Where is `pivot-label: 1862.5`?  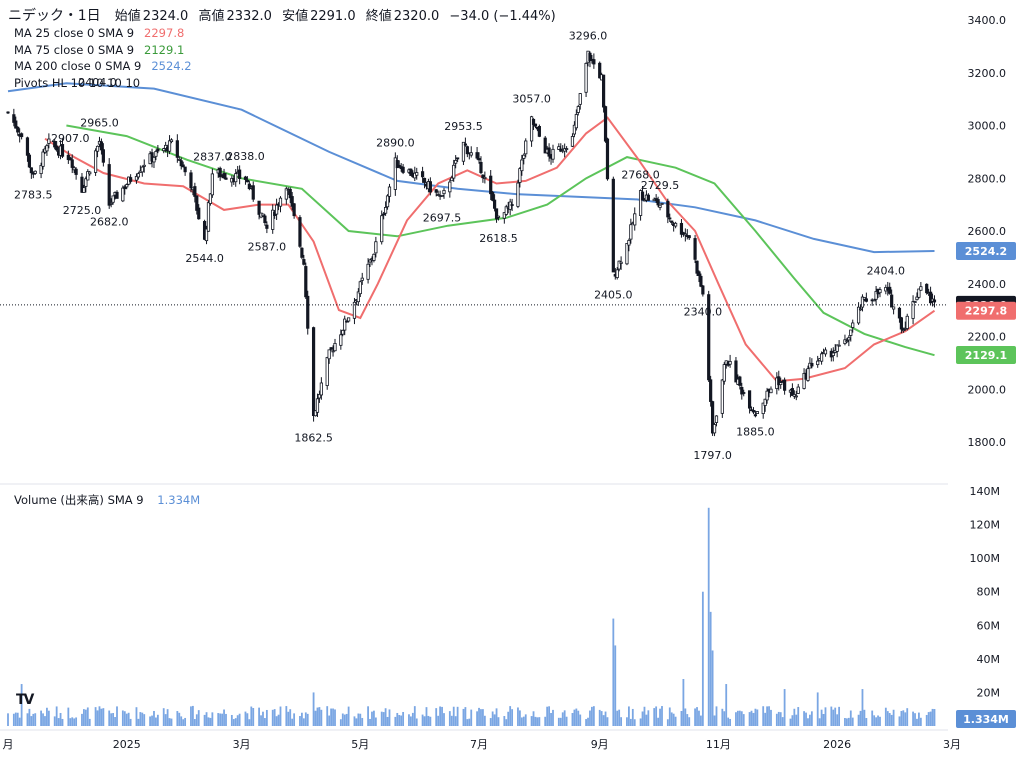 pivot-label: 1862.5 is located at coordinates (313, 438).